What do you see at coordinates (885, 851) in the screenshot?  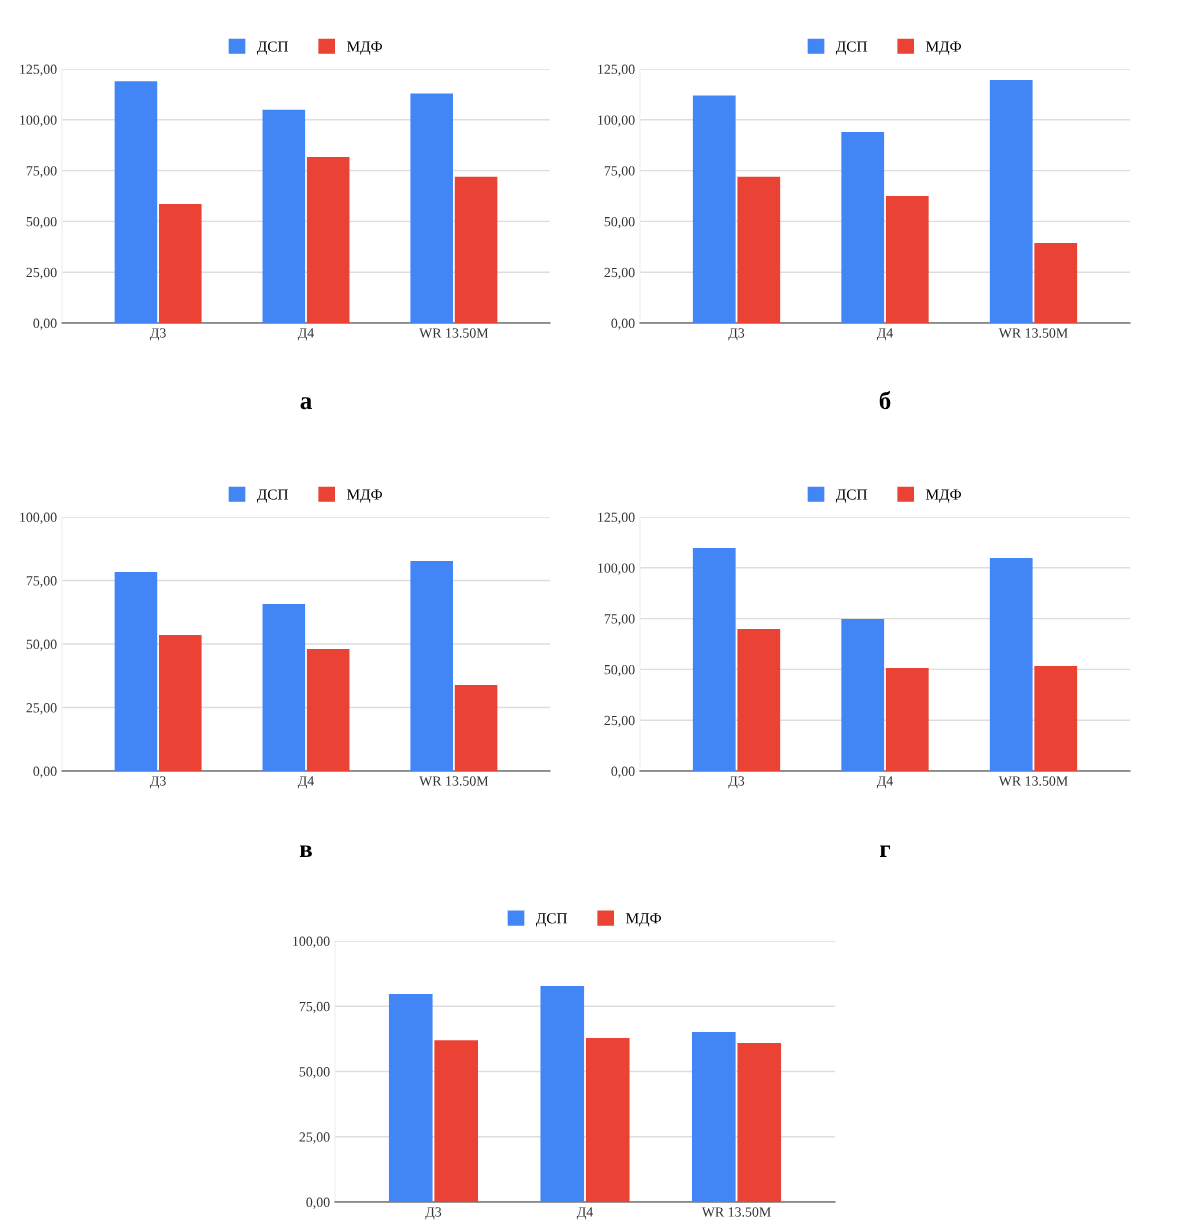 I see `text: г` at bounding box center [885, 851].